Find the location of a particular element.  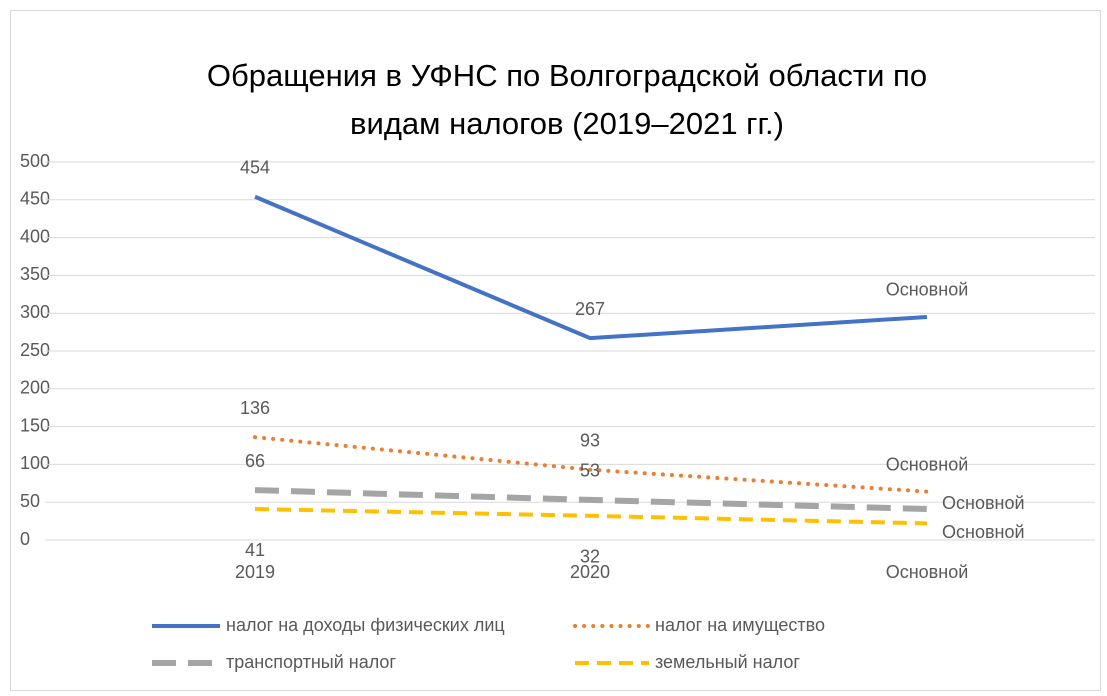

legend-label: налог на имущество is located at coordinates (740, 625).